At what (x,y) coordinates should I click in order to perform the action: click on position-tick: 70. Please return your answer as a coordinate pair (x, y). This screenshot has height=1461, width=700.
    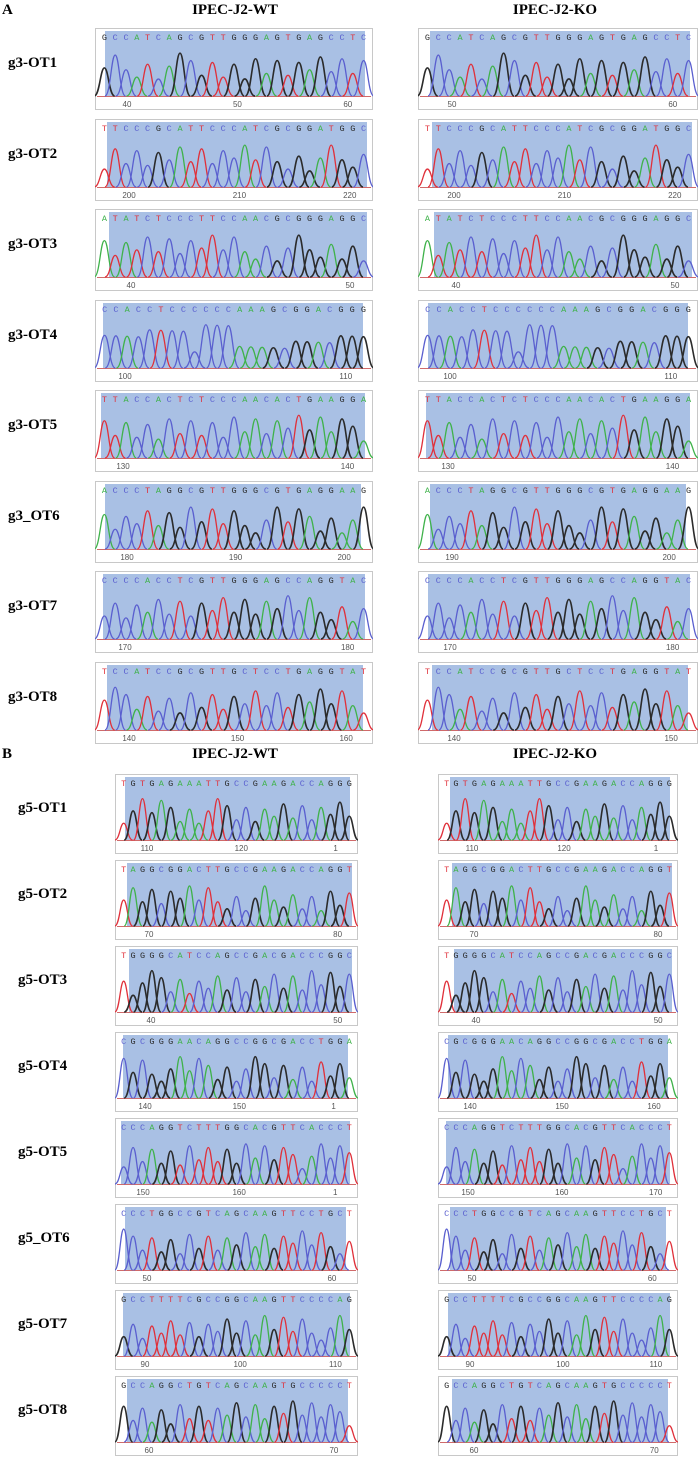
    Looking at the image, I should click on (474, 934).